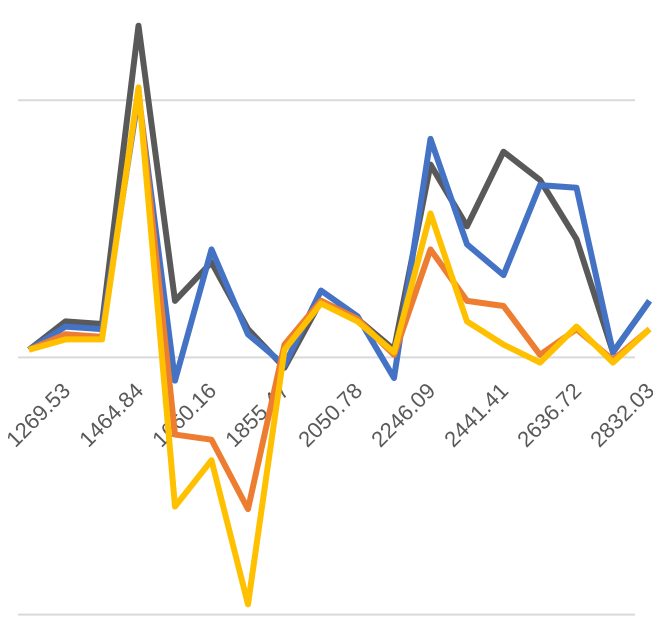  What do you see at coordinates (257, 415) in the screenshot?
I see `x-tick-label: 1855.47` at bounding box center [257, 415].